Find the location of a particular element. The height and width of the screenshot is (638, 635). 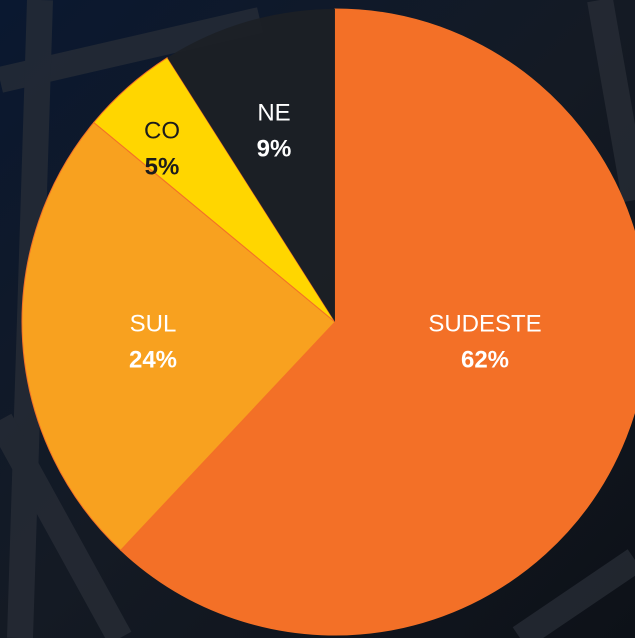

slice-value-label: 5% is located at coordinates (162, 166).